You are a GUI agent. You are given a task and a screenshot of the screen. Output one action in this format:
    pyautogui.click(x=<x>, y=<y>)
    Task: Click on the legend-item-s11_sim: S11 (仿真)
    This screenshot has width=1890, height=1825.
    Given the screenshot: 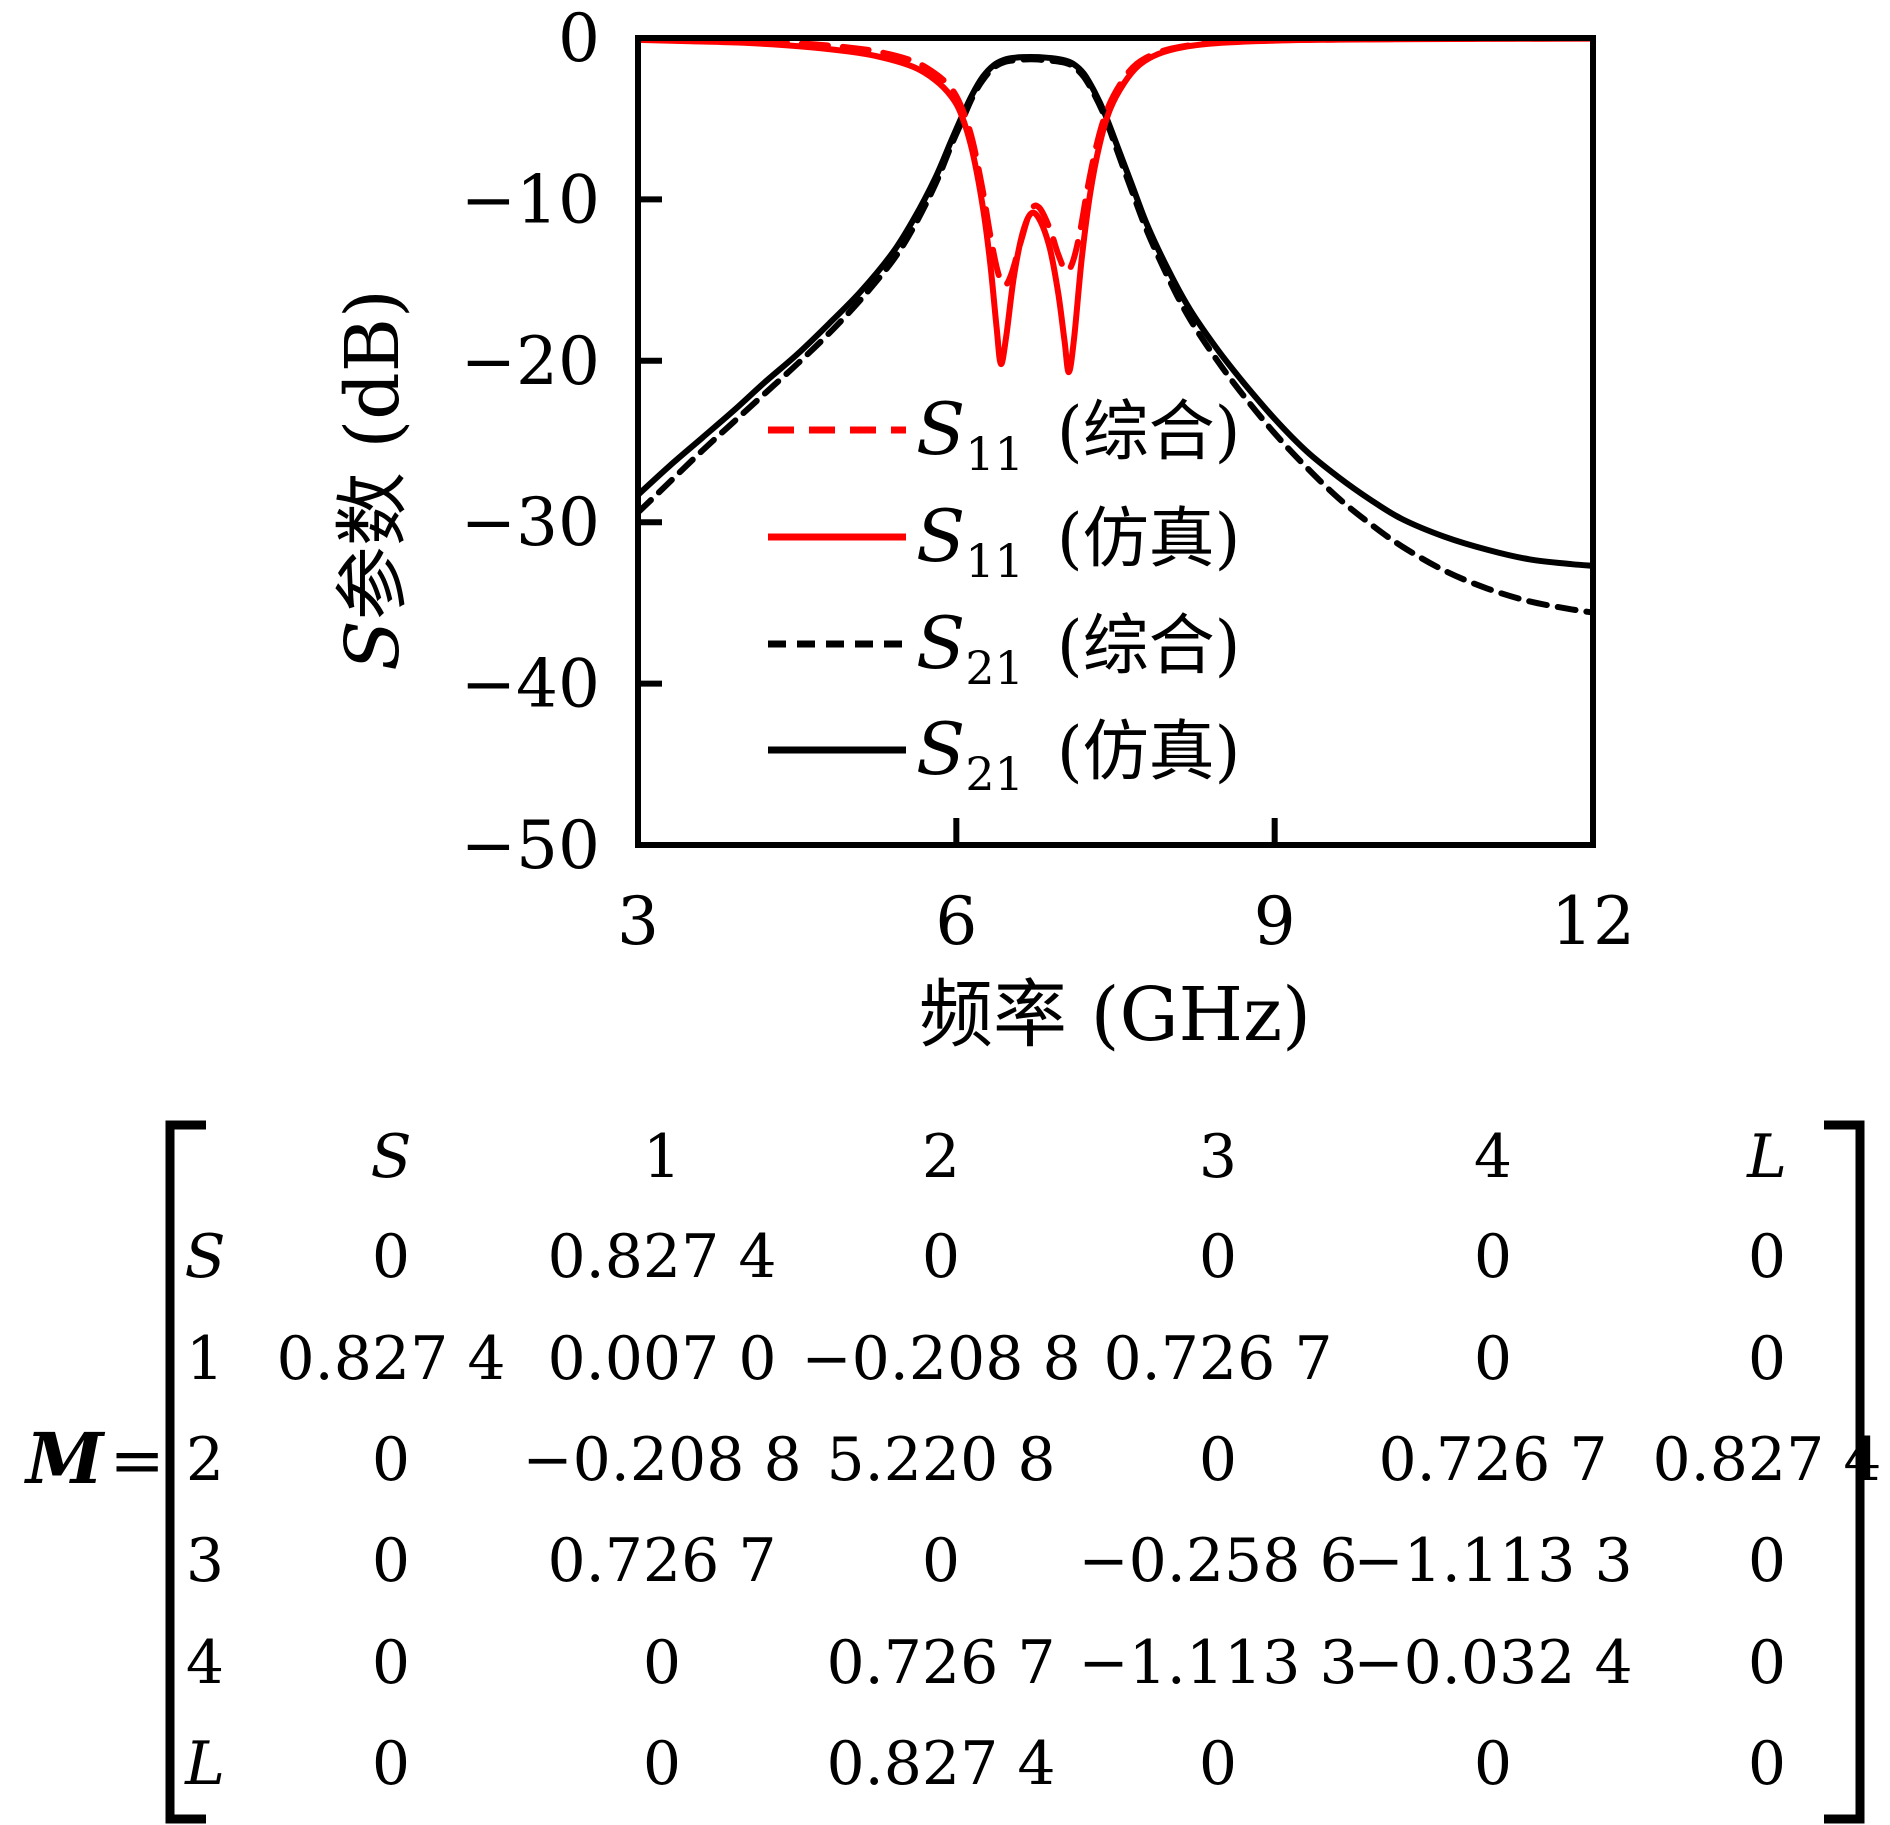 What is the action you would take?
    pyautogui.click(x=1004, y=541)
    